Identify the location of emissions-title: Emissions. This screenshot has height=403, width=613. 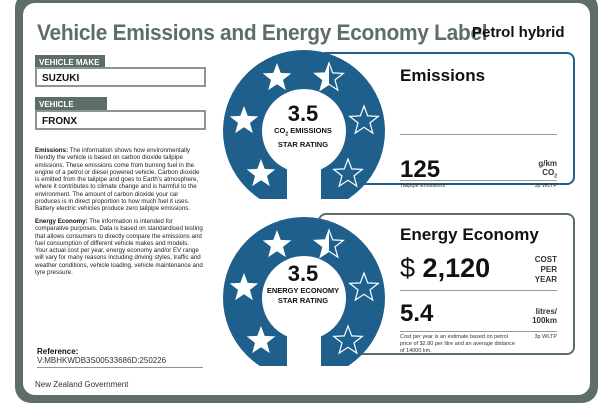
(443, 75).